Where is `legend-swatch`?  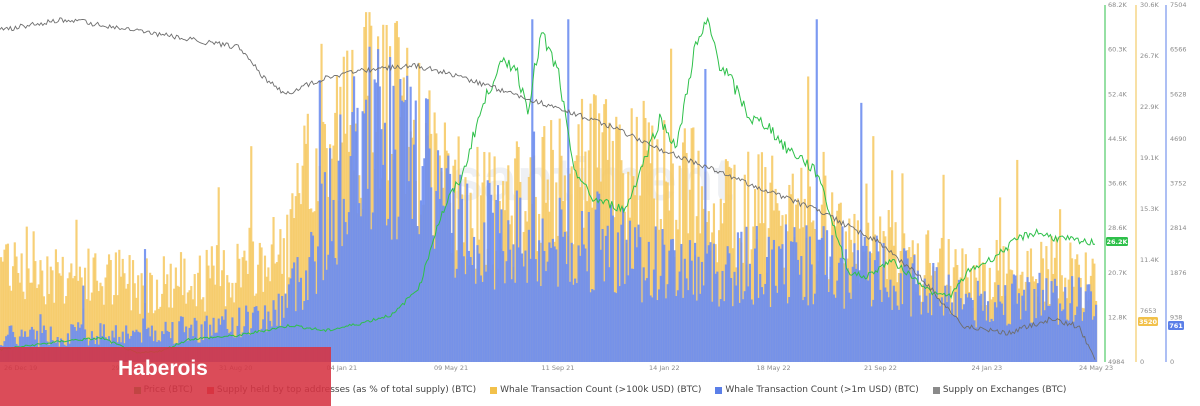 legend-swatch is located at coordinates (719, 390).